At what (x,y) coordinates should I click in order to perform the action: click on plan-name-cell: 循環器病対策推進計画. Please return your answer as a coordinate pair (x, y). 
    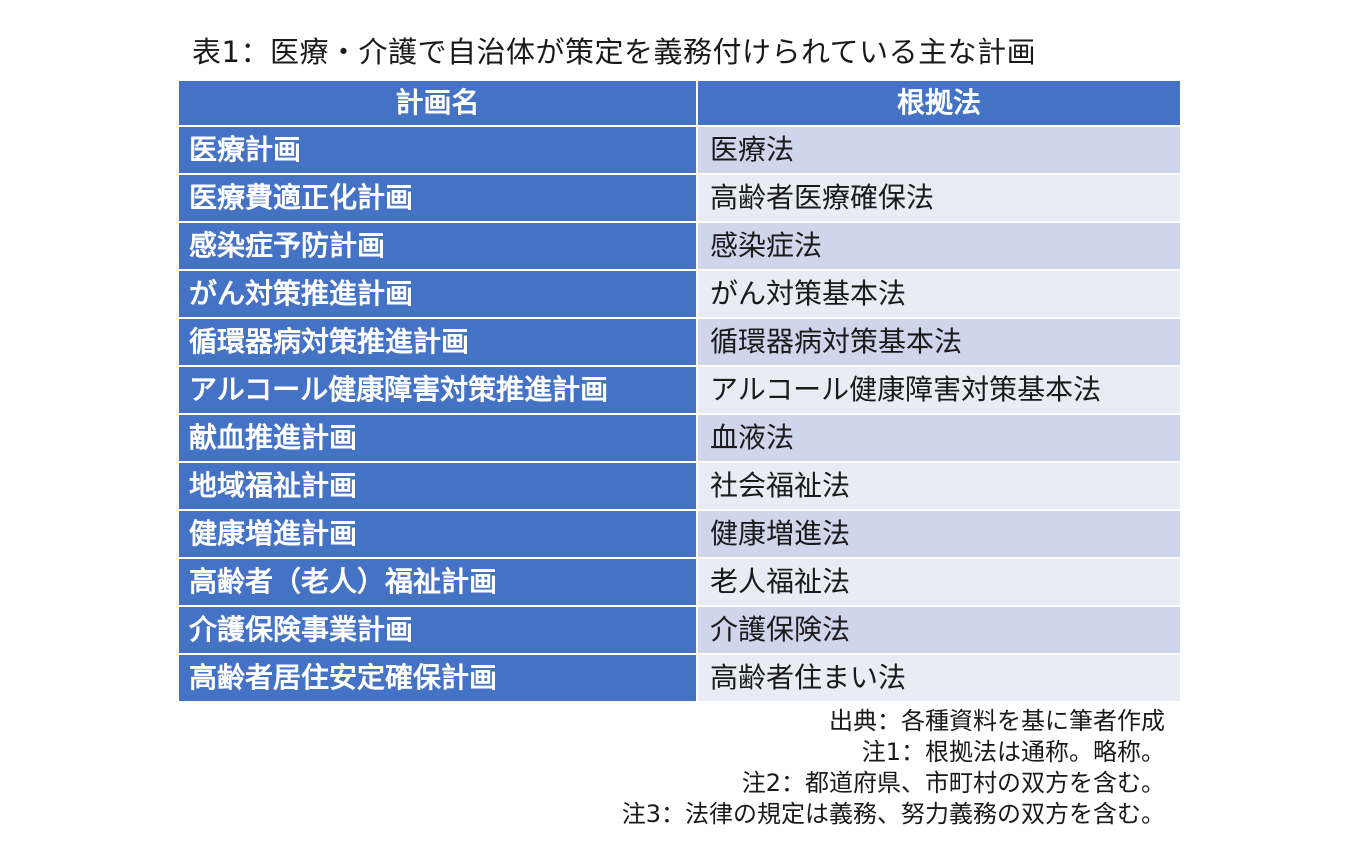
    Looking at the image, I should click on (438, 342).